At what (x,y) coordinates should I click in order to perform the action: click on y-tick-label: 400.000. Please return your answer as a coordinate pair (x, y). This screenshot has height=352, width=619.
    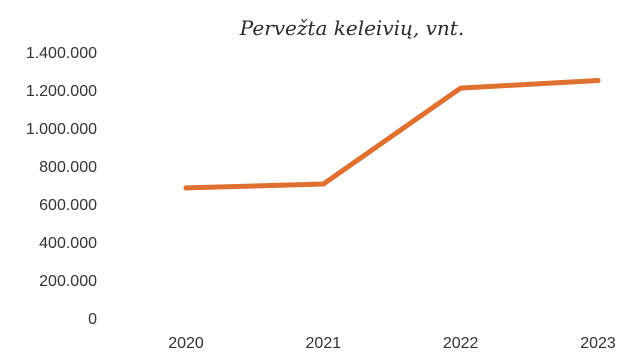
    Looking at the image, I should click on (68, 243).